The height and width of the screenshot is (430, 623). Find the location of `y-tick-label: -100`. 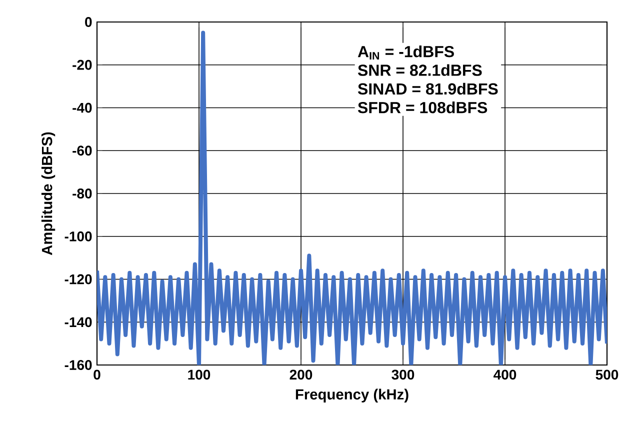

y-tick-label: -100 is located at coordinates (78, 236).